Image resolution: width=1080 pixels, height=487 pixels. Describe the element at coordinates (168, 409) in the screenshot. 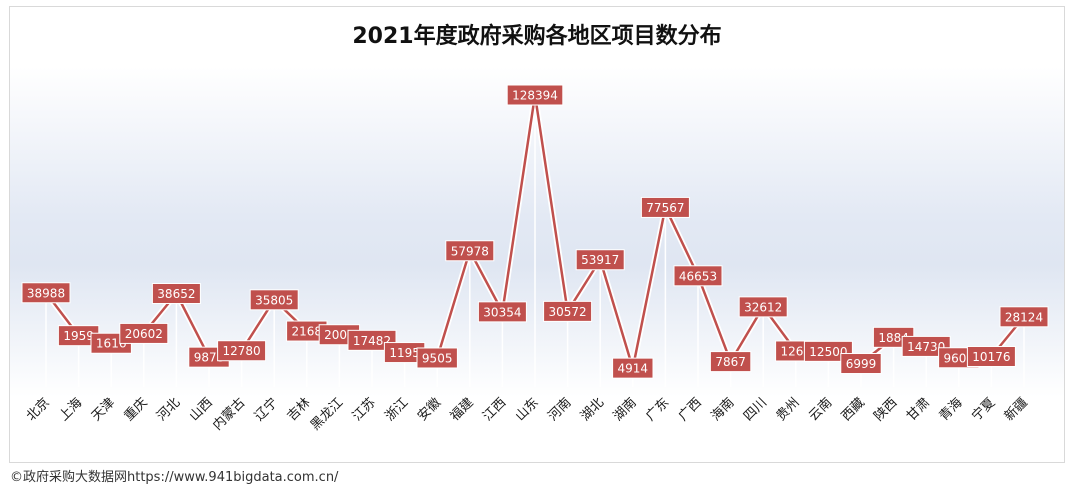

I see `x-tick-label: 河北` at that location.